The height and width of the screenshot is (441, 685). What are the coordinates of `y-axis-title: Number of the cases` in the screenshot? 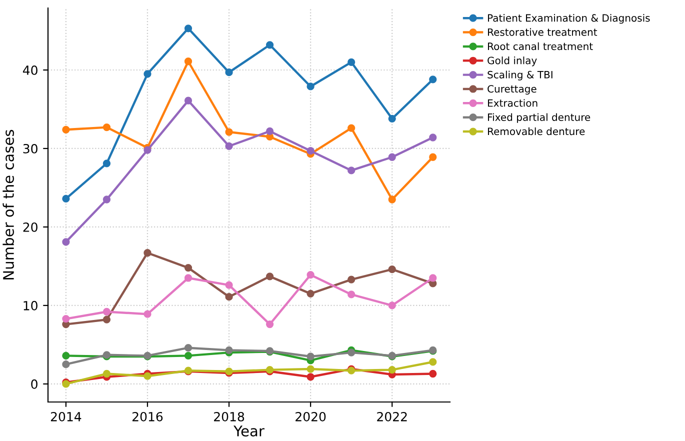 It's located at (8, 205).